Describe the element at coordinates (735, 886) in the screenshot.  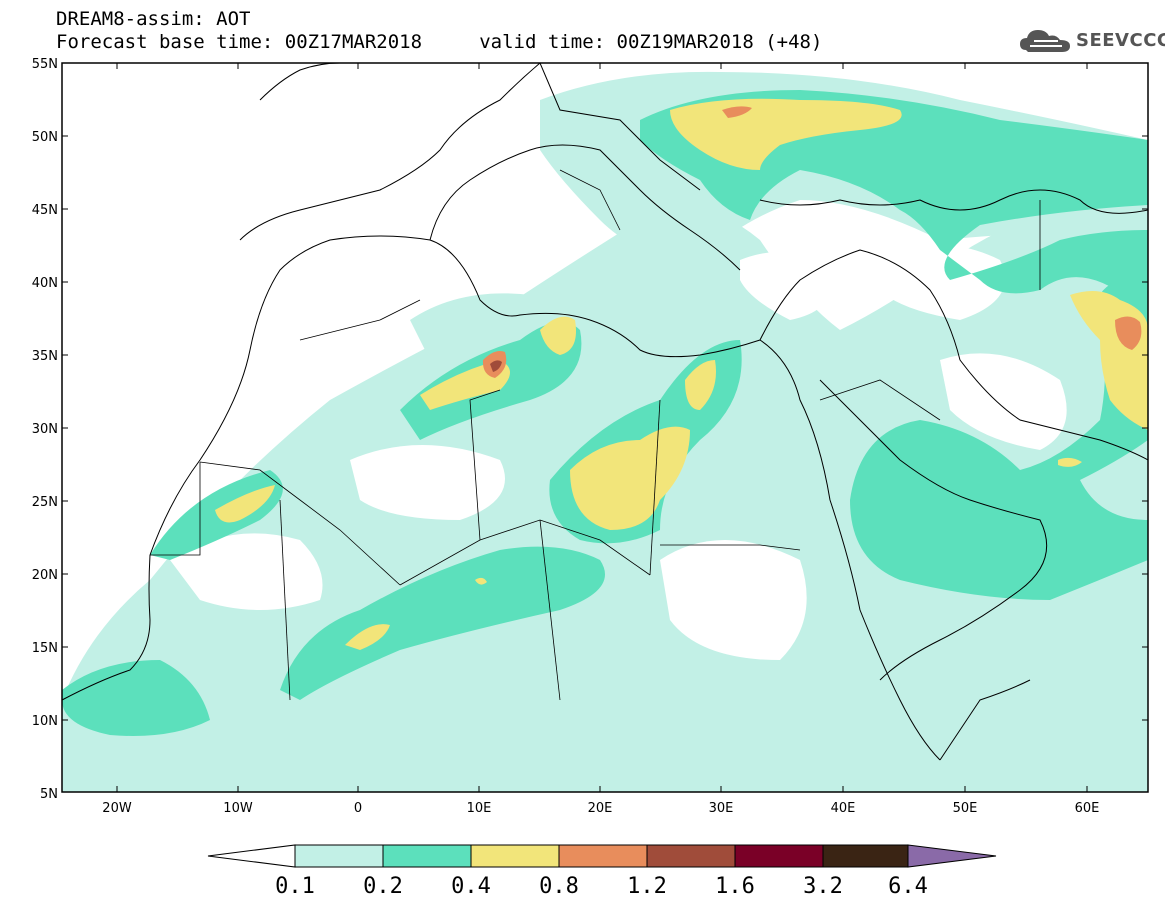
I see `colorbar-label: 1.6` at that location.